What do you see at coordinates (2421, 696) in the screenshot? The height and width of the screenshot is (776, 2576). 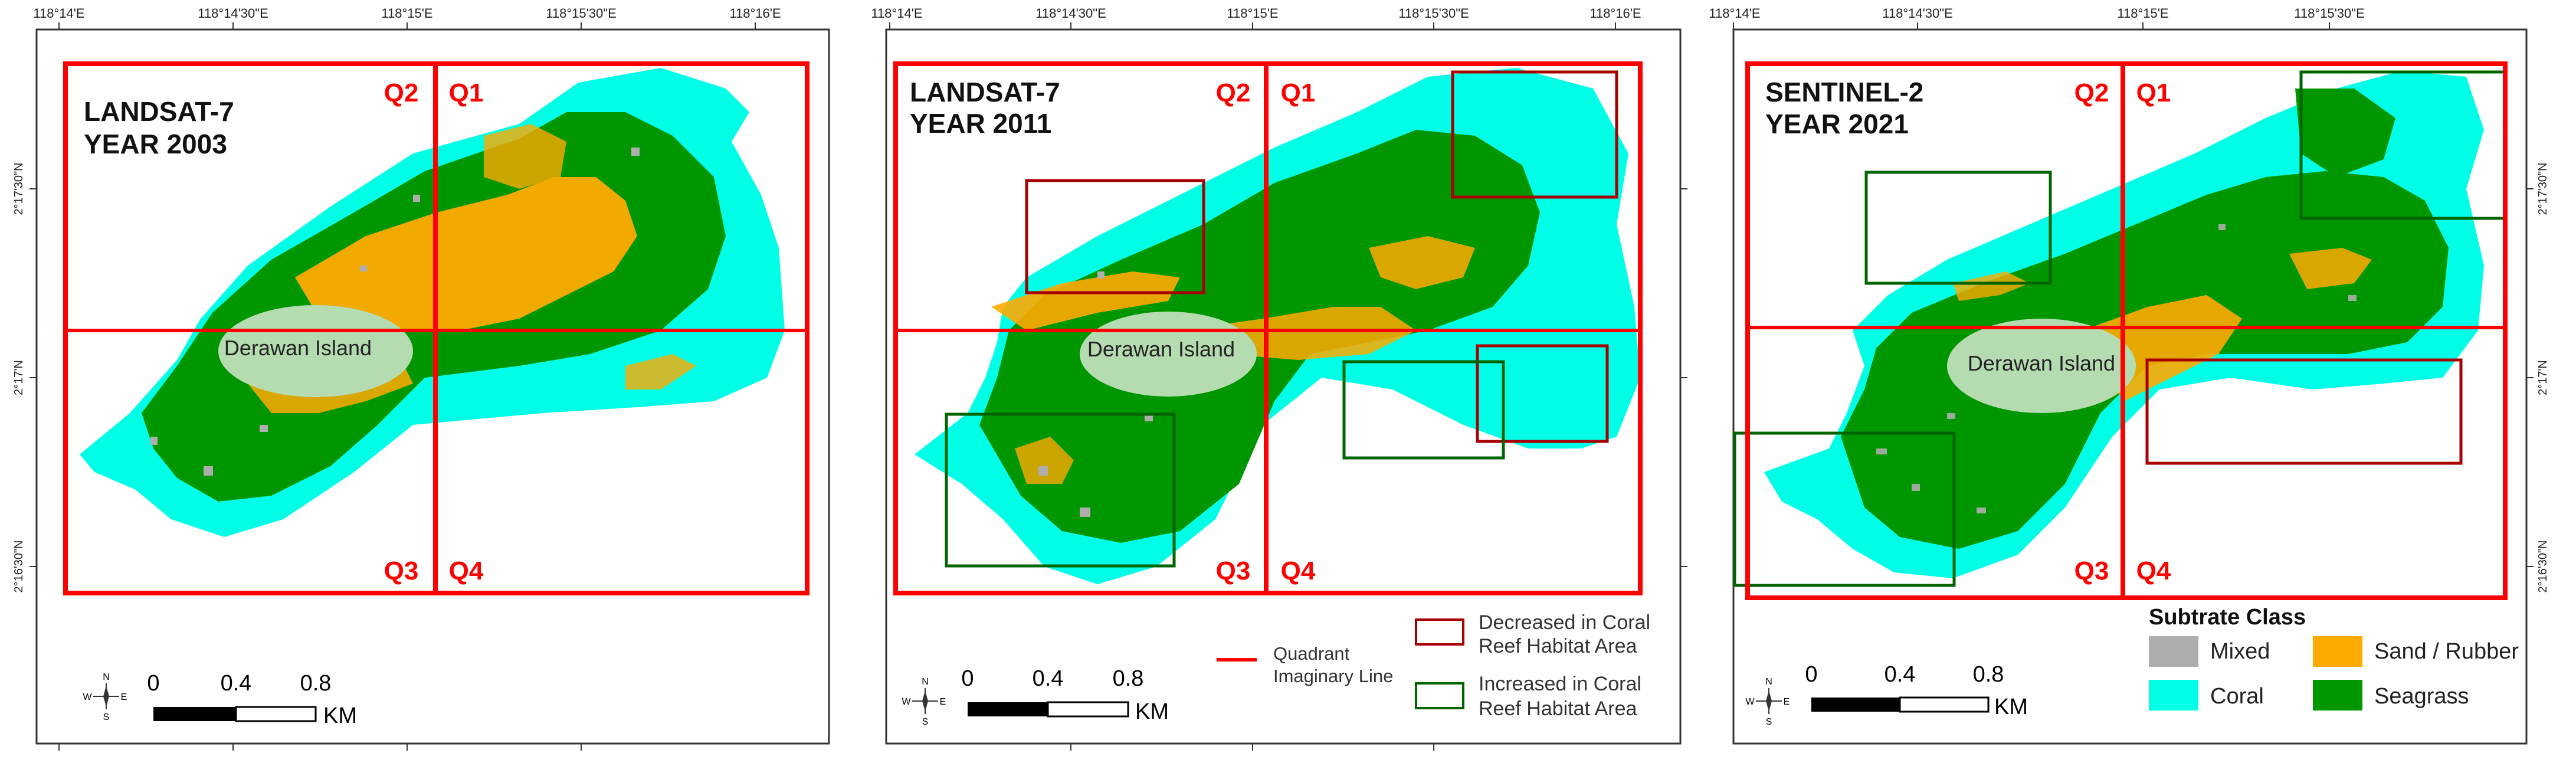 I see `legend-label: Seagrass` at bounding box center [2421, 696].